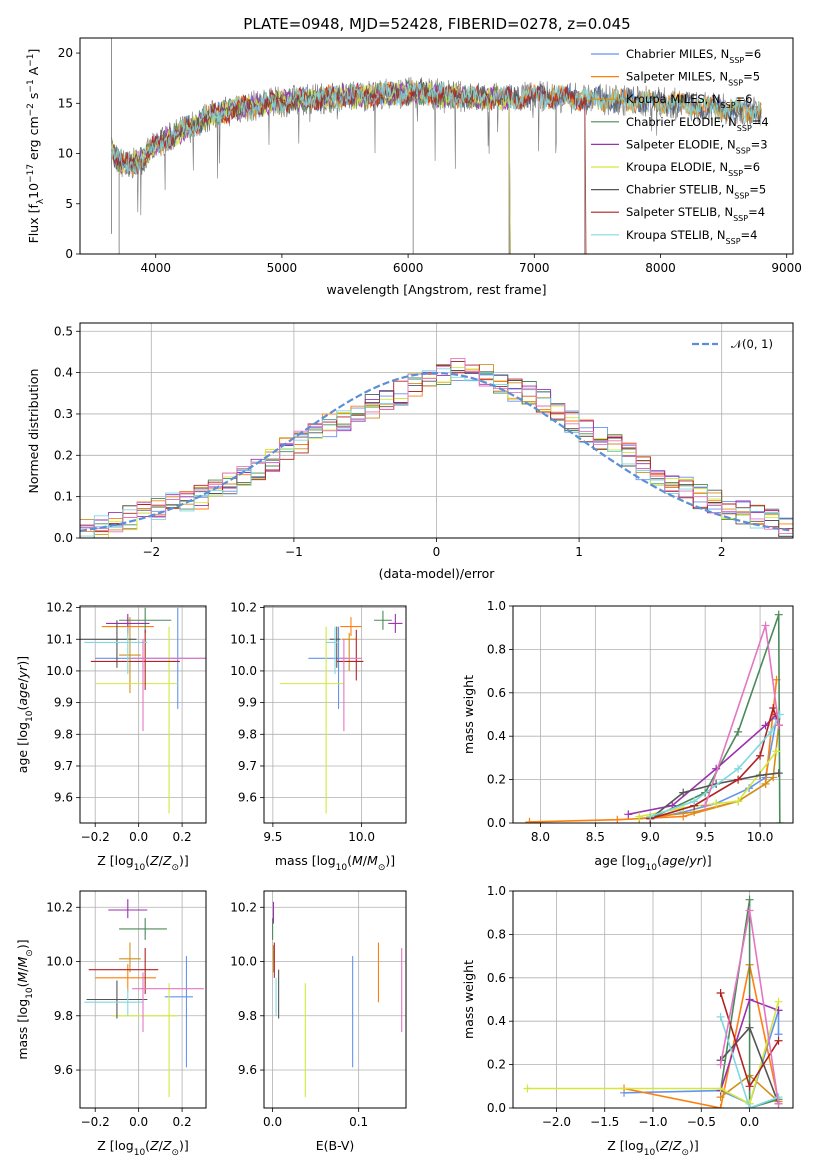  I want to click on y-axis-label: age [log10(age/yr)], so click(25, 714).